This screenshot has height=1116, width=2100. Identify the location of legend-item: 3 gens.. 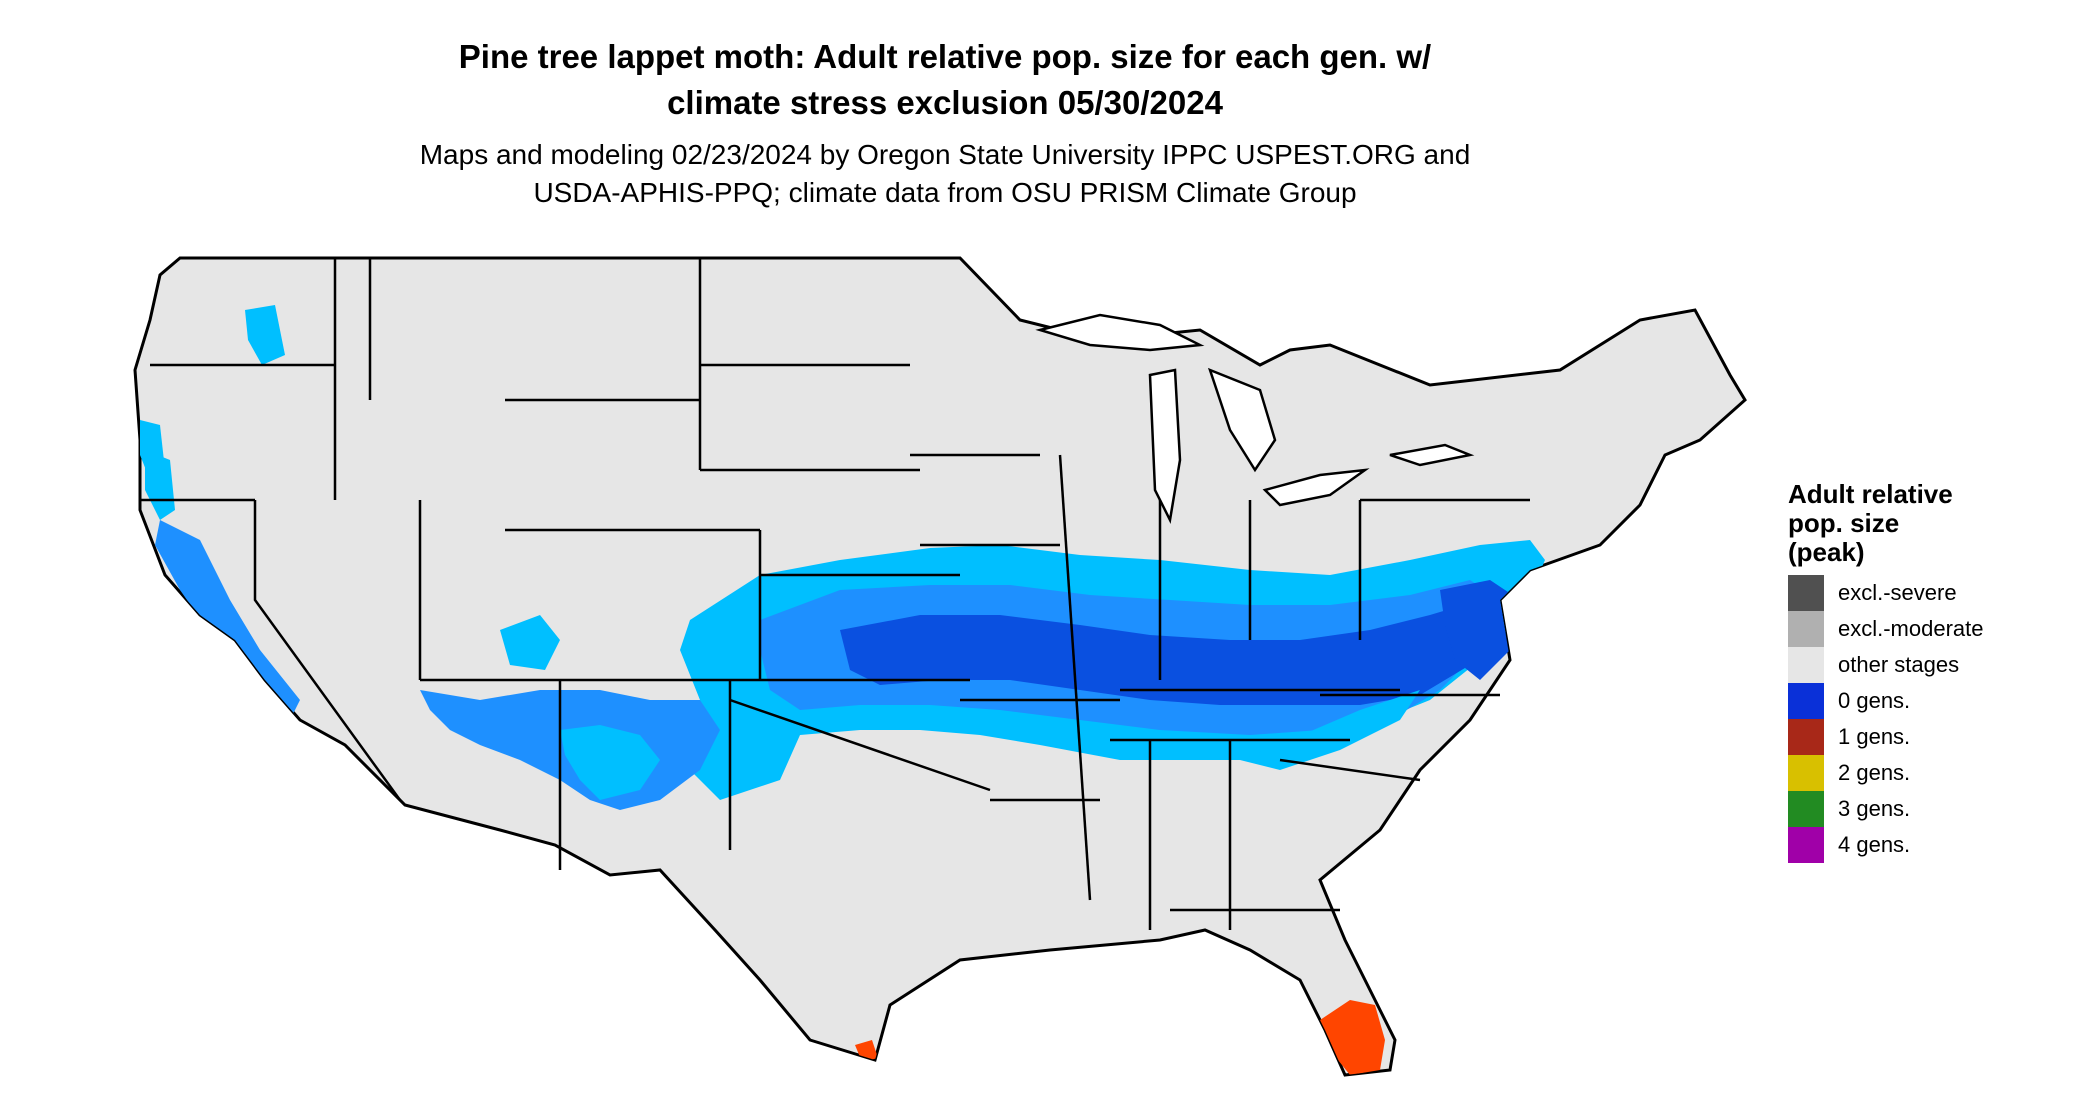
(1886, 809).